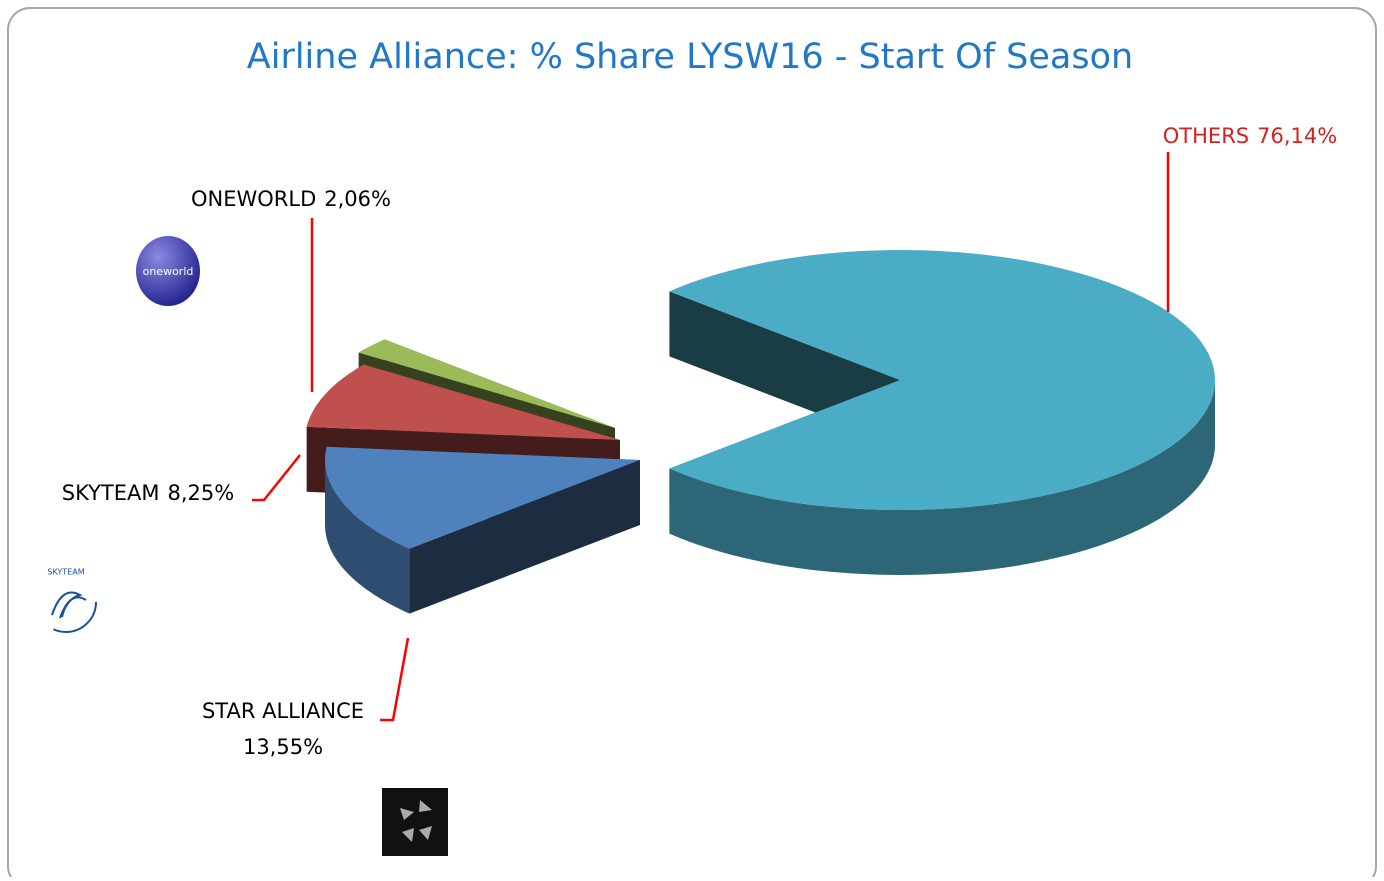 This screenshot has width=1384, height=881. What do you see at coordinates (1297, 136) in the screenshot?
I see `value-label: 76,14%` at bounding box center [1297, 136].